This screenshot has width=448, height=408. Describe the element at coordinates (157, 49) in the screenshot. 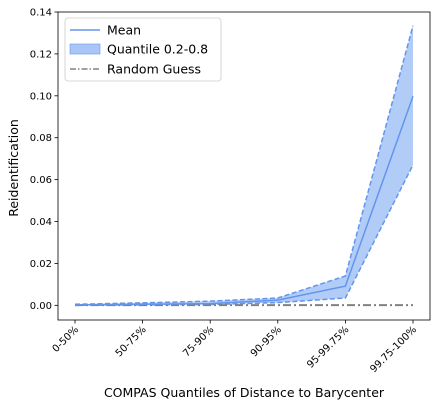

I see `legend-quantile-label: Quantile 0.2-0.8` at that location.